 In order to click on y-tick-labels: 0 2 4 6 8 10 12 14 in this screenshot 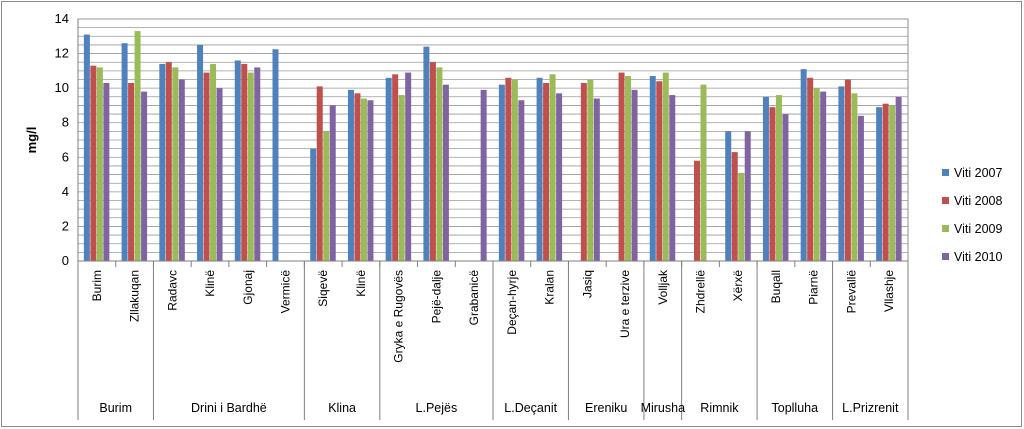, I will do `click(62, 139)`.